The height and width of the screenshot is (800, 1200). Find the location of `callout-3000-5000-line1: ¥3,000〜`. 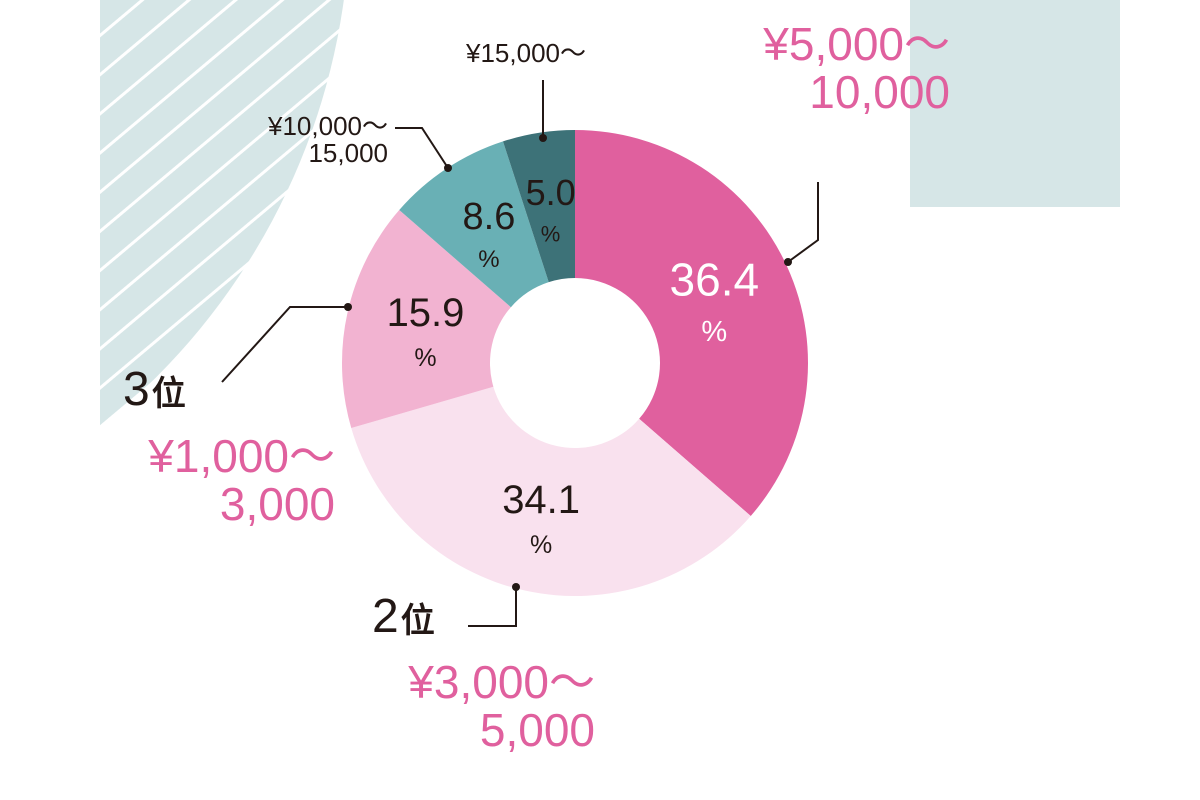

callout-3000-5000-line1: ¥3,000〜 is located at coordinates (501, 682).